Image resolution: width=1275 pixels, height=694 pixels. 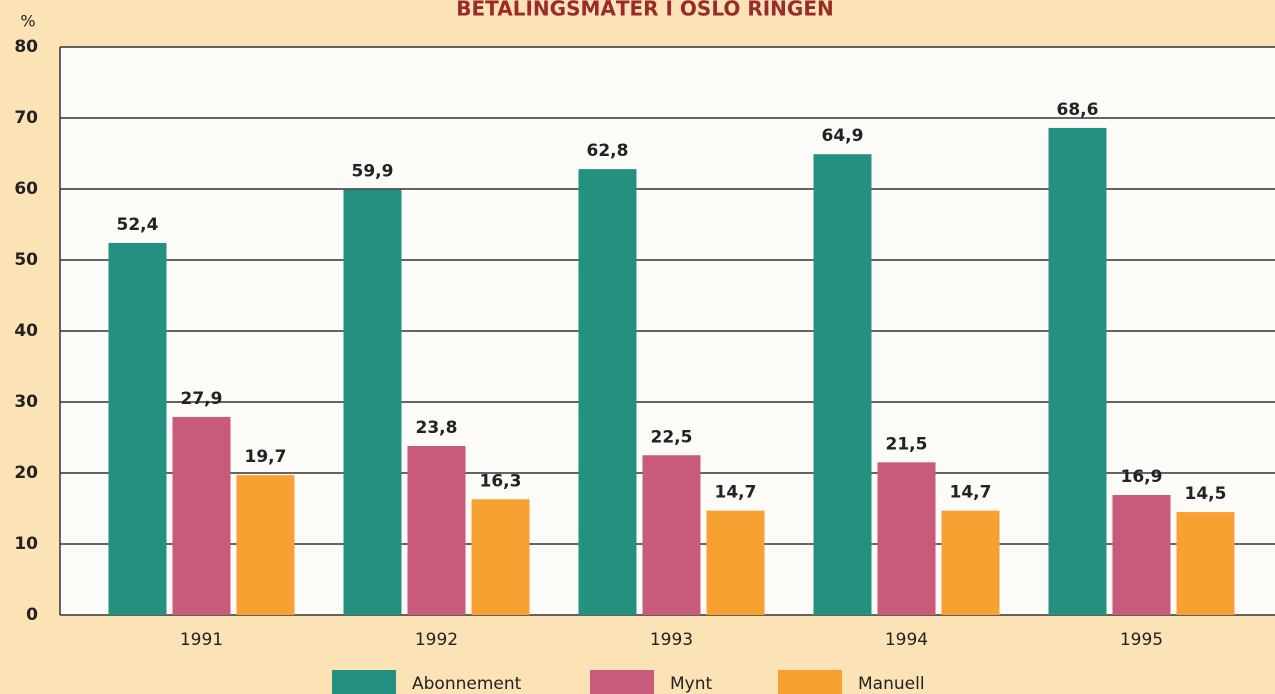 What do you see at coordinates (26, 402) in the screenshot?
I see `y-tick-label: 30` at bounding box center [26, 402].